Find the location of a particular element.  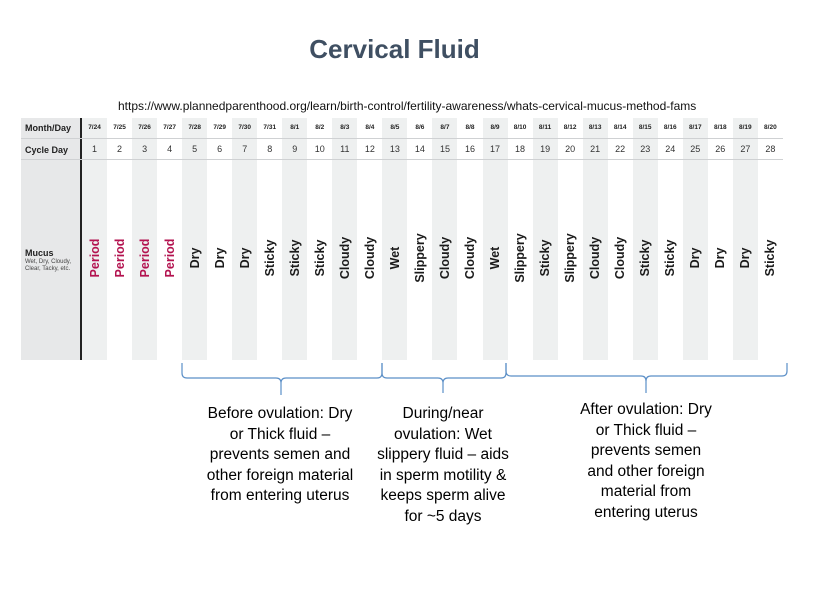

month-day-cell: 8/8 is located at coordinates (470, 127).